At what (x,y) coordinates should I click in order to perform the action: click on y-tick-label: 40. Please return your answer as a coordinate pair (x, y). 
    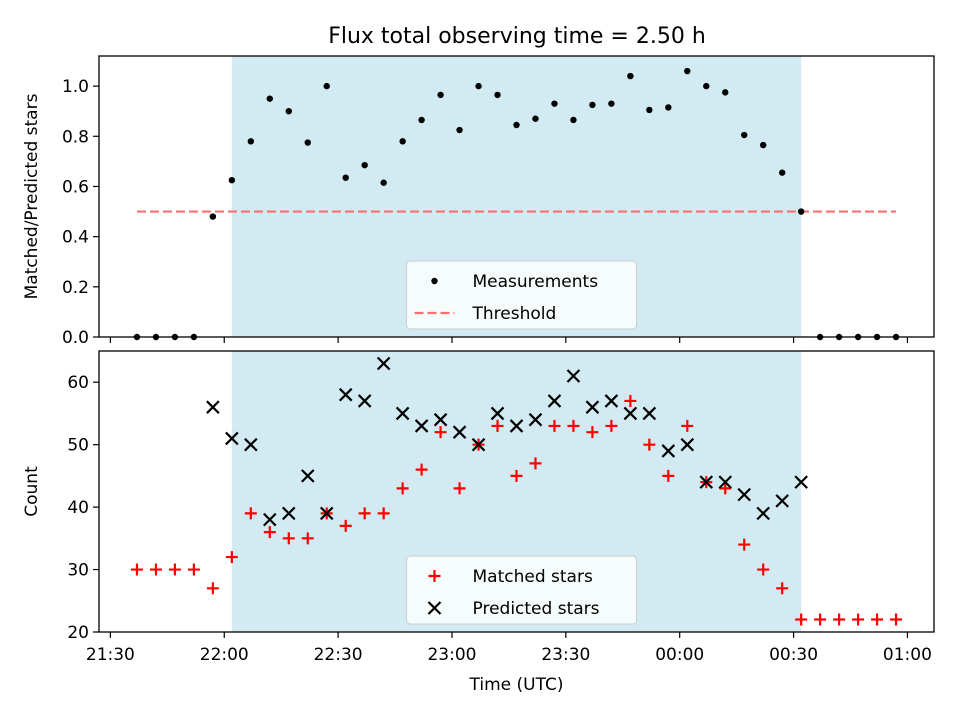
    Looking at the image, I should click on (78, 508).